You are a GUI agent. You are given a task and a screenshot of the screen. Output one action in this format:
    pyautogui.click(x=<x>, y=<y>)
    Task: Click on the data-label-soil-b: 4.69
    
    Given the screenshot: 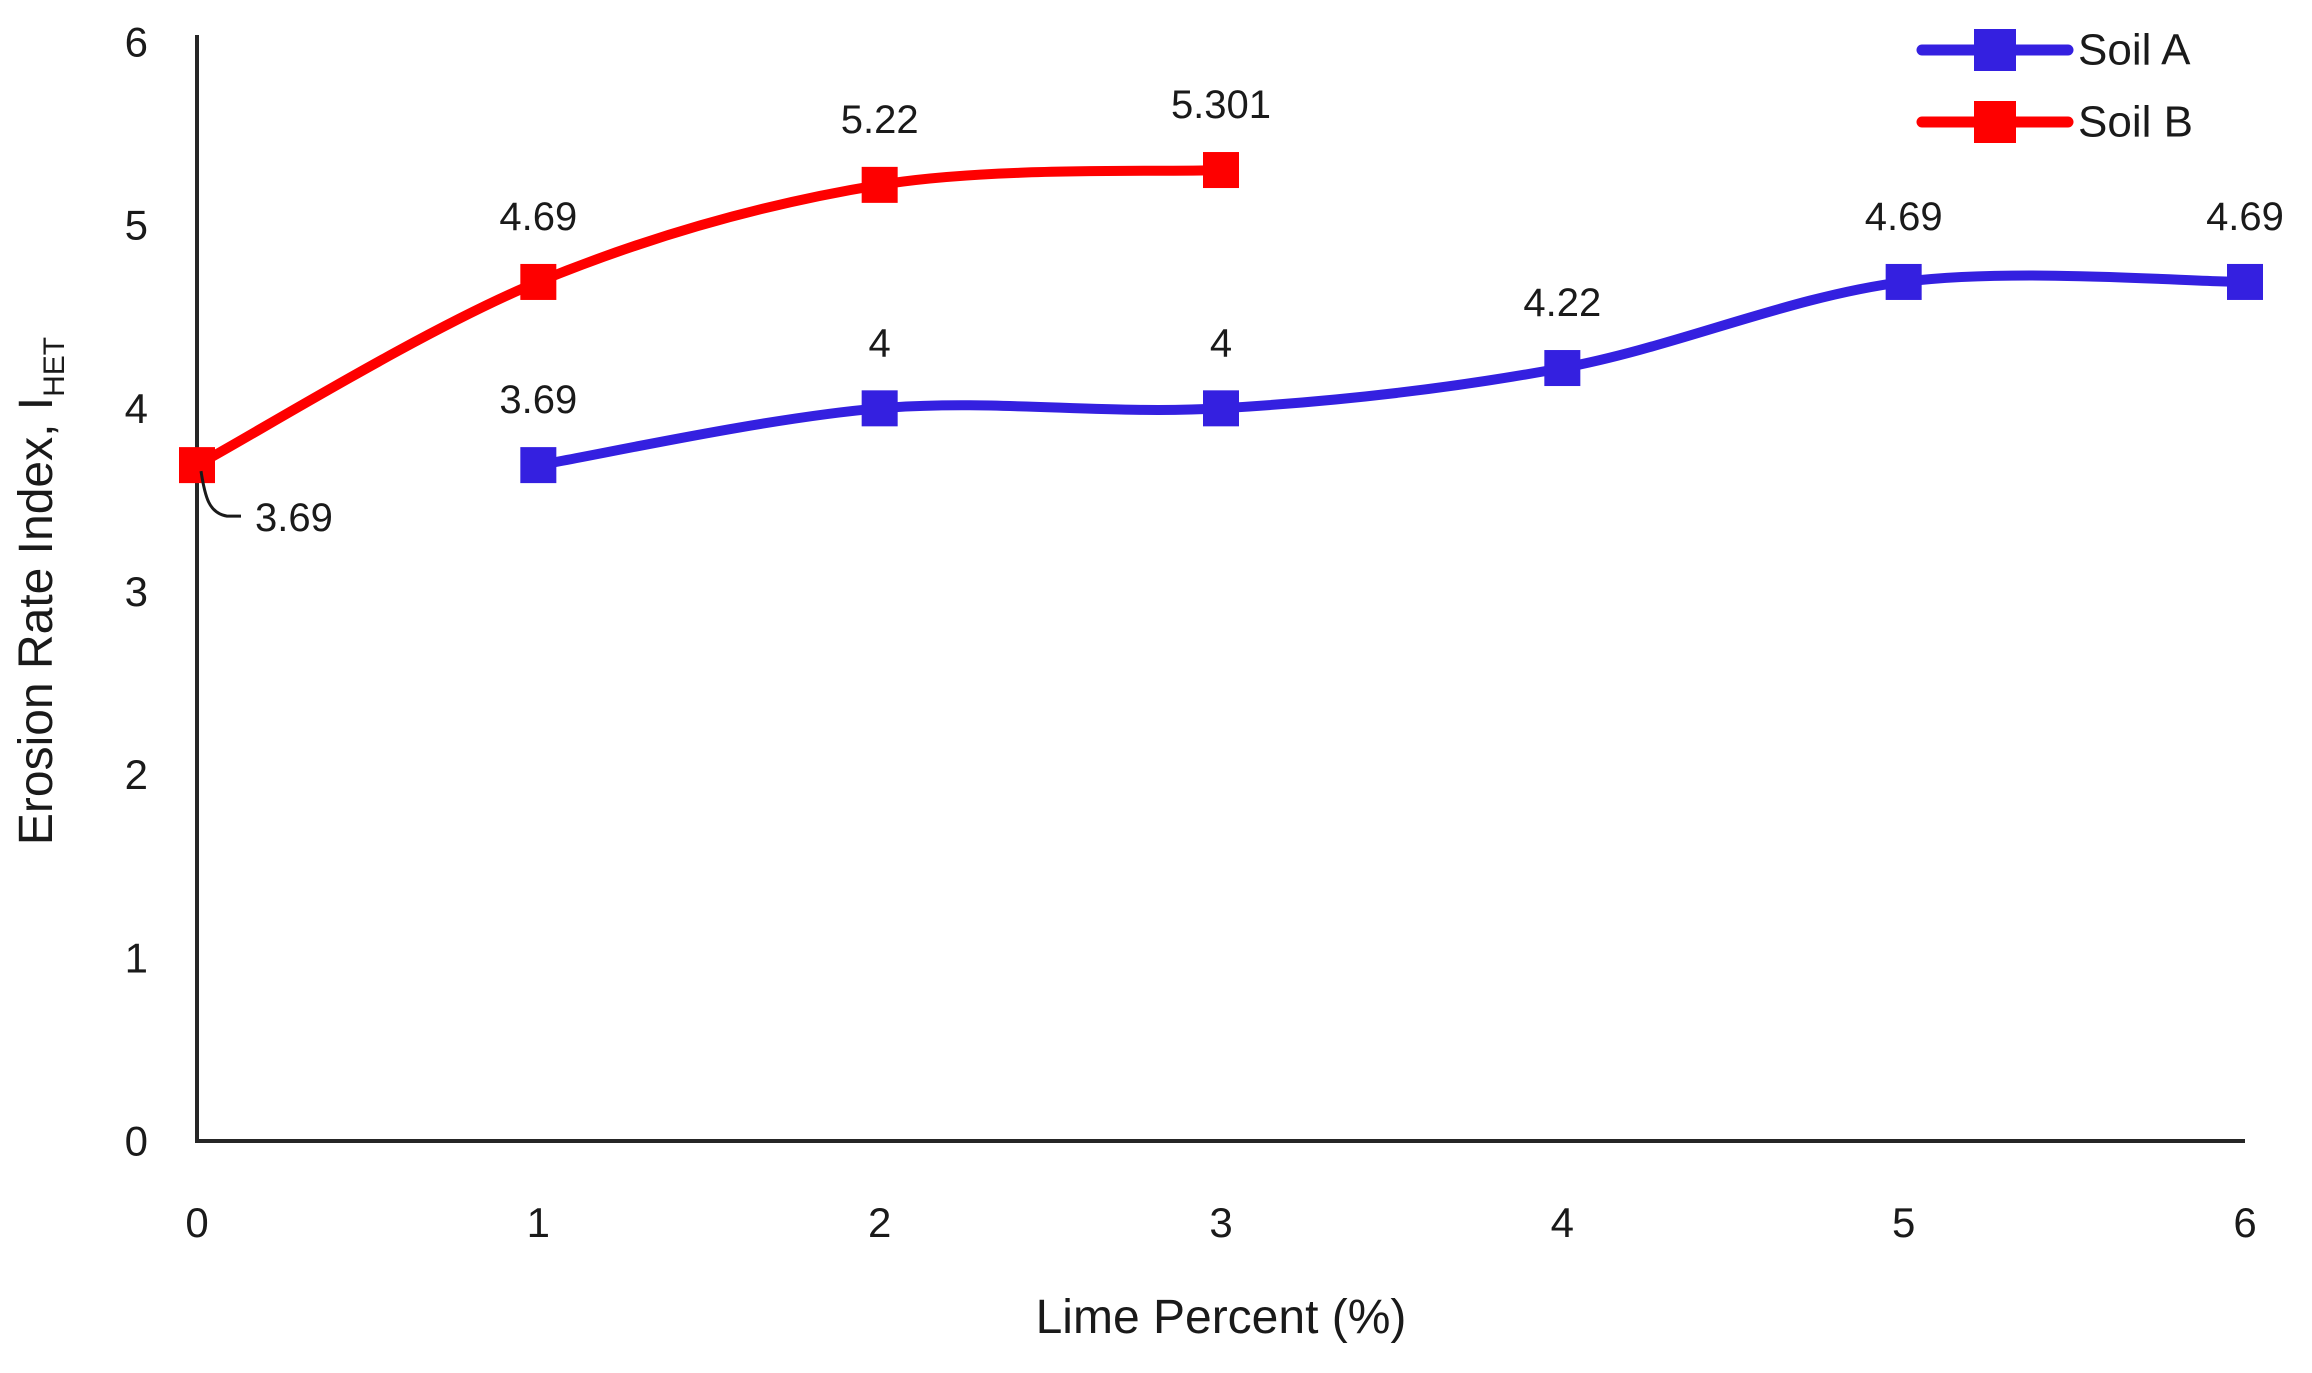 What is the action you would take?
    pyautogui.click(x=538, y=217)
    